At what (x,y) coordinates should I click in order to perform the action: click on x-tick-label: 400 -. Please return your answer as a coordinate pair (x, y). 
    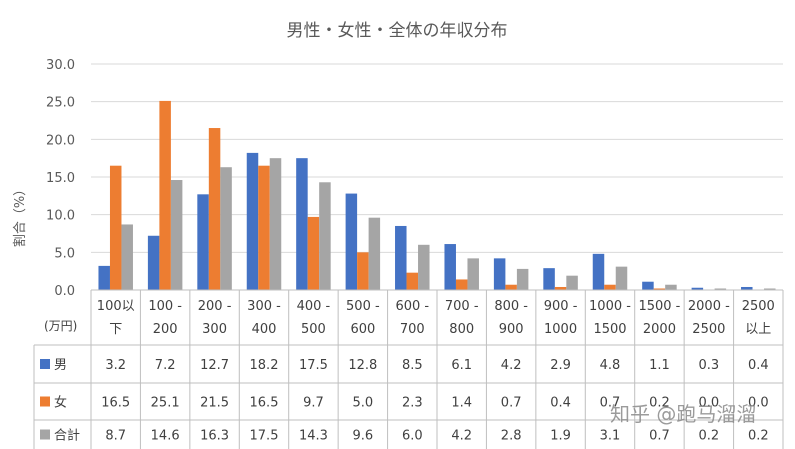
    Looking at the image, I should click on (314, 306).